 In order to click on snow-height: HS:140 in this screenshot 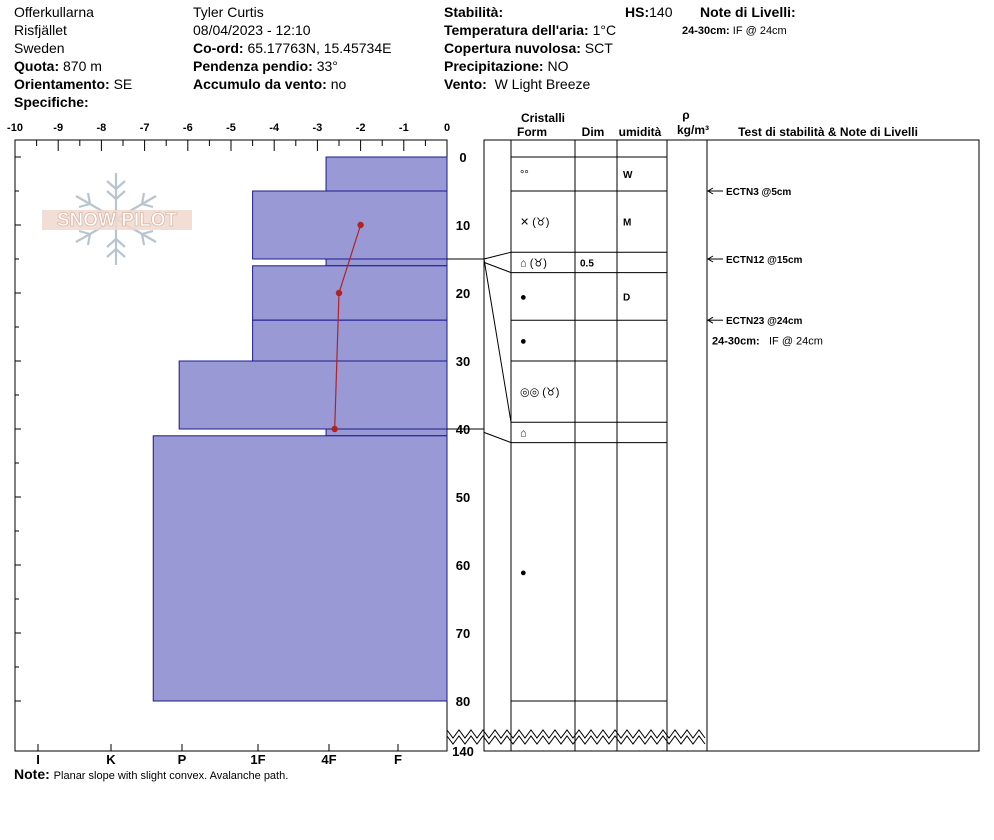, I will do `click(648, 12)`.